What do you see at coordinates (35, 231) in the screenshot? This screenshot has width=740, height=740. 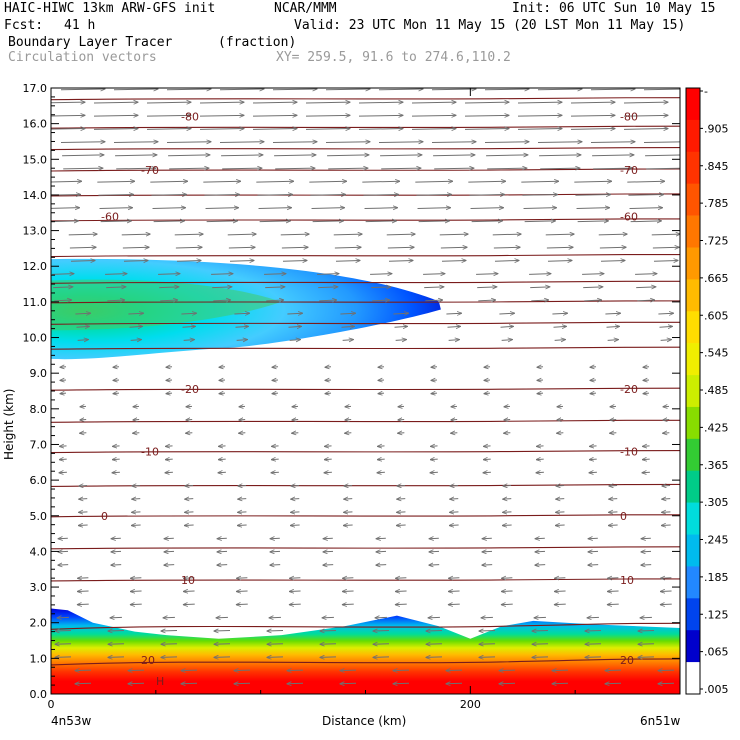 I see `y-tick-label: 13.0` at bounding box center [35, 231].